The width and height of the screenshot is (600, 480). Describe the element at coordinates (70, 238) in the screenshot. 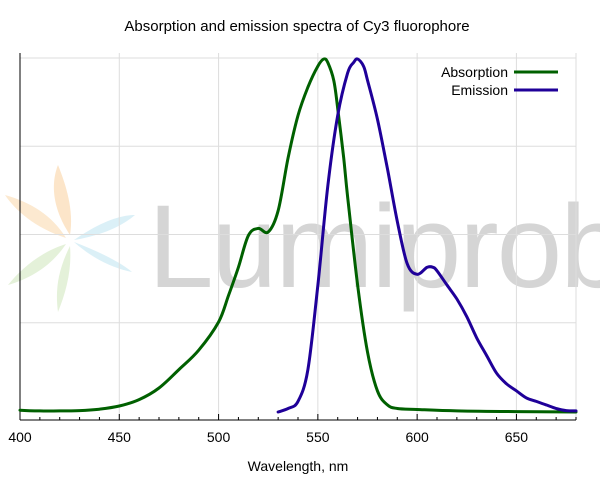

I see `lumiprobe-logo-icon` at that location.